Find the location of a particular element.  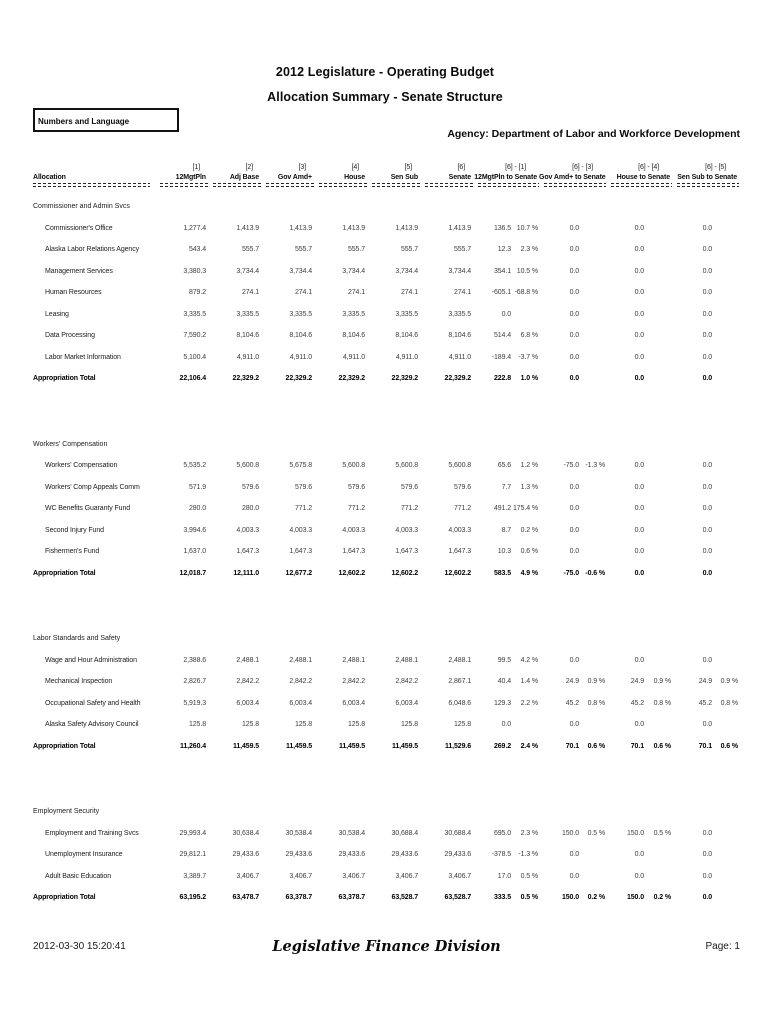

value-cell: 2,488.1 is located at coordinates (406, 660).